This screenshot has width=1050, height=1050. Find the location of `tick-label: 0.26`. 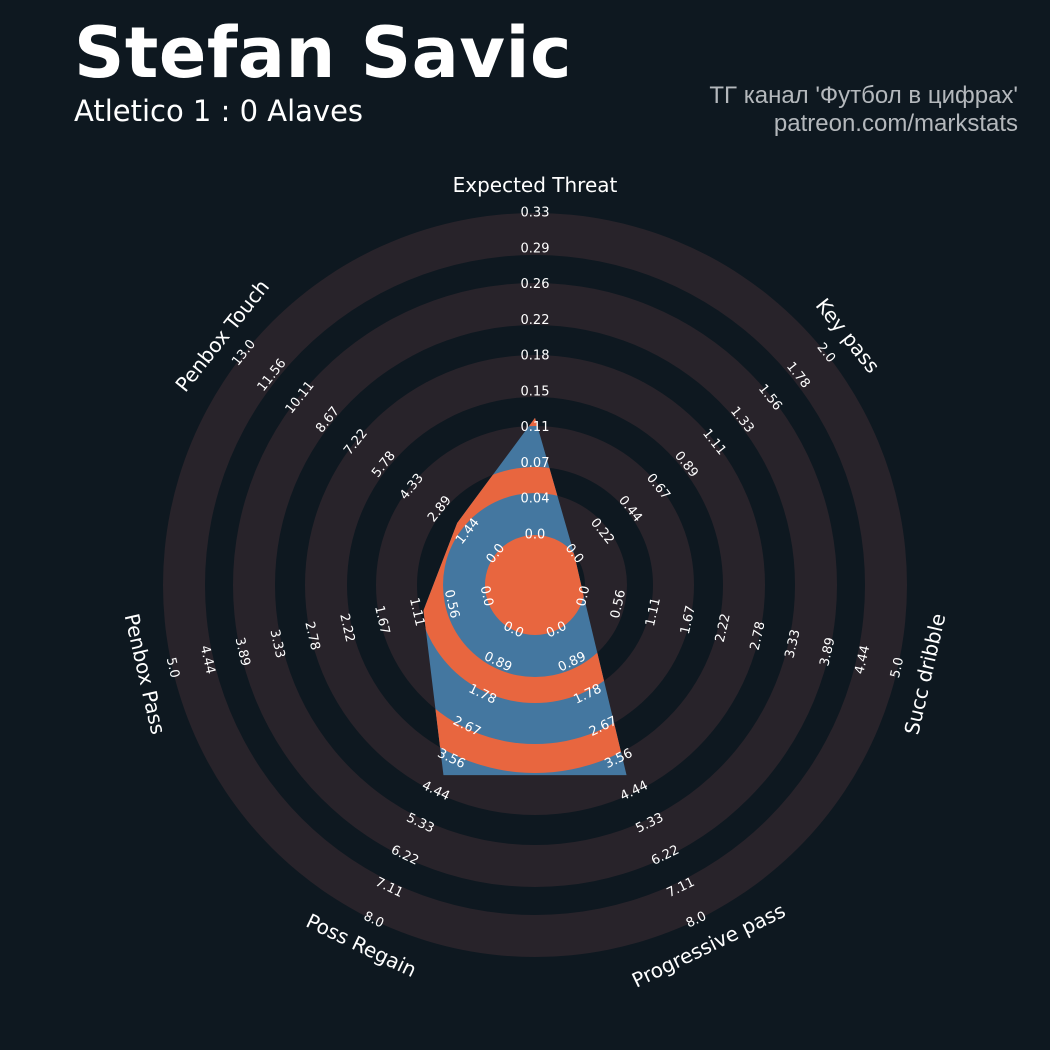

tick-label: 0.26 is located at coordinates (535, 284).